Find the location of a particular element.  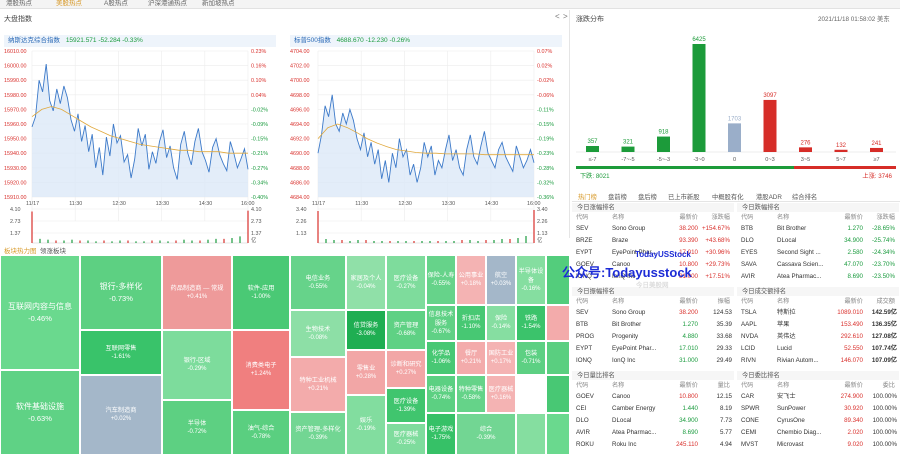

sector-tile: 半导体设备 -0.16% is located at coordinates (531, 280).